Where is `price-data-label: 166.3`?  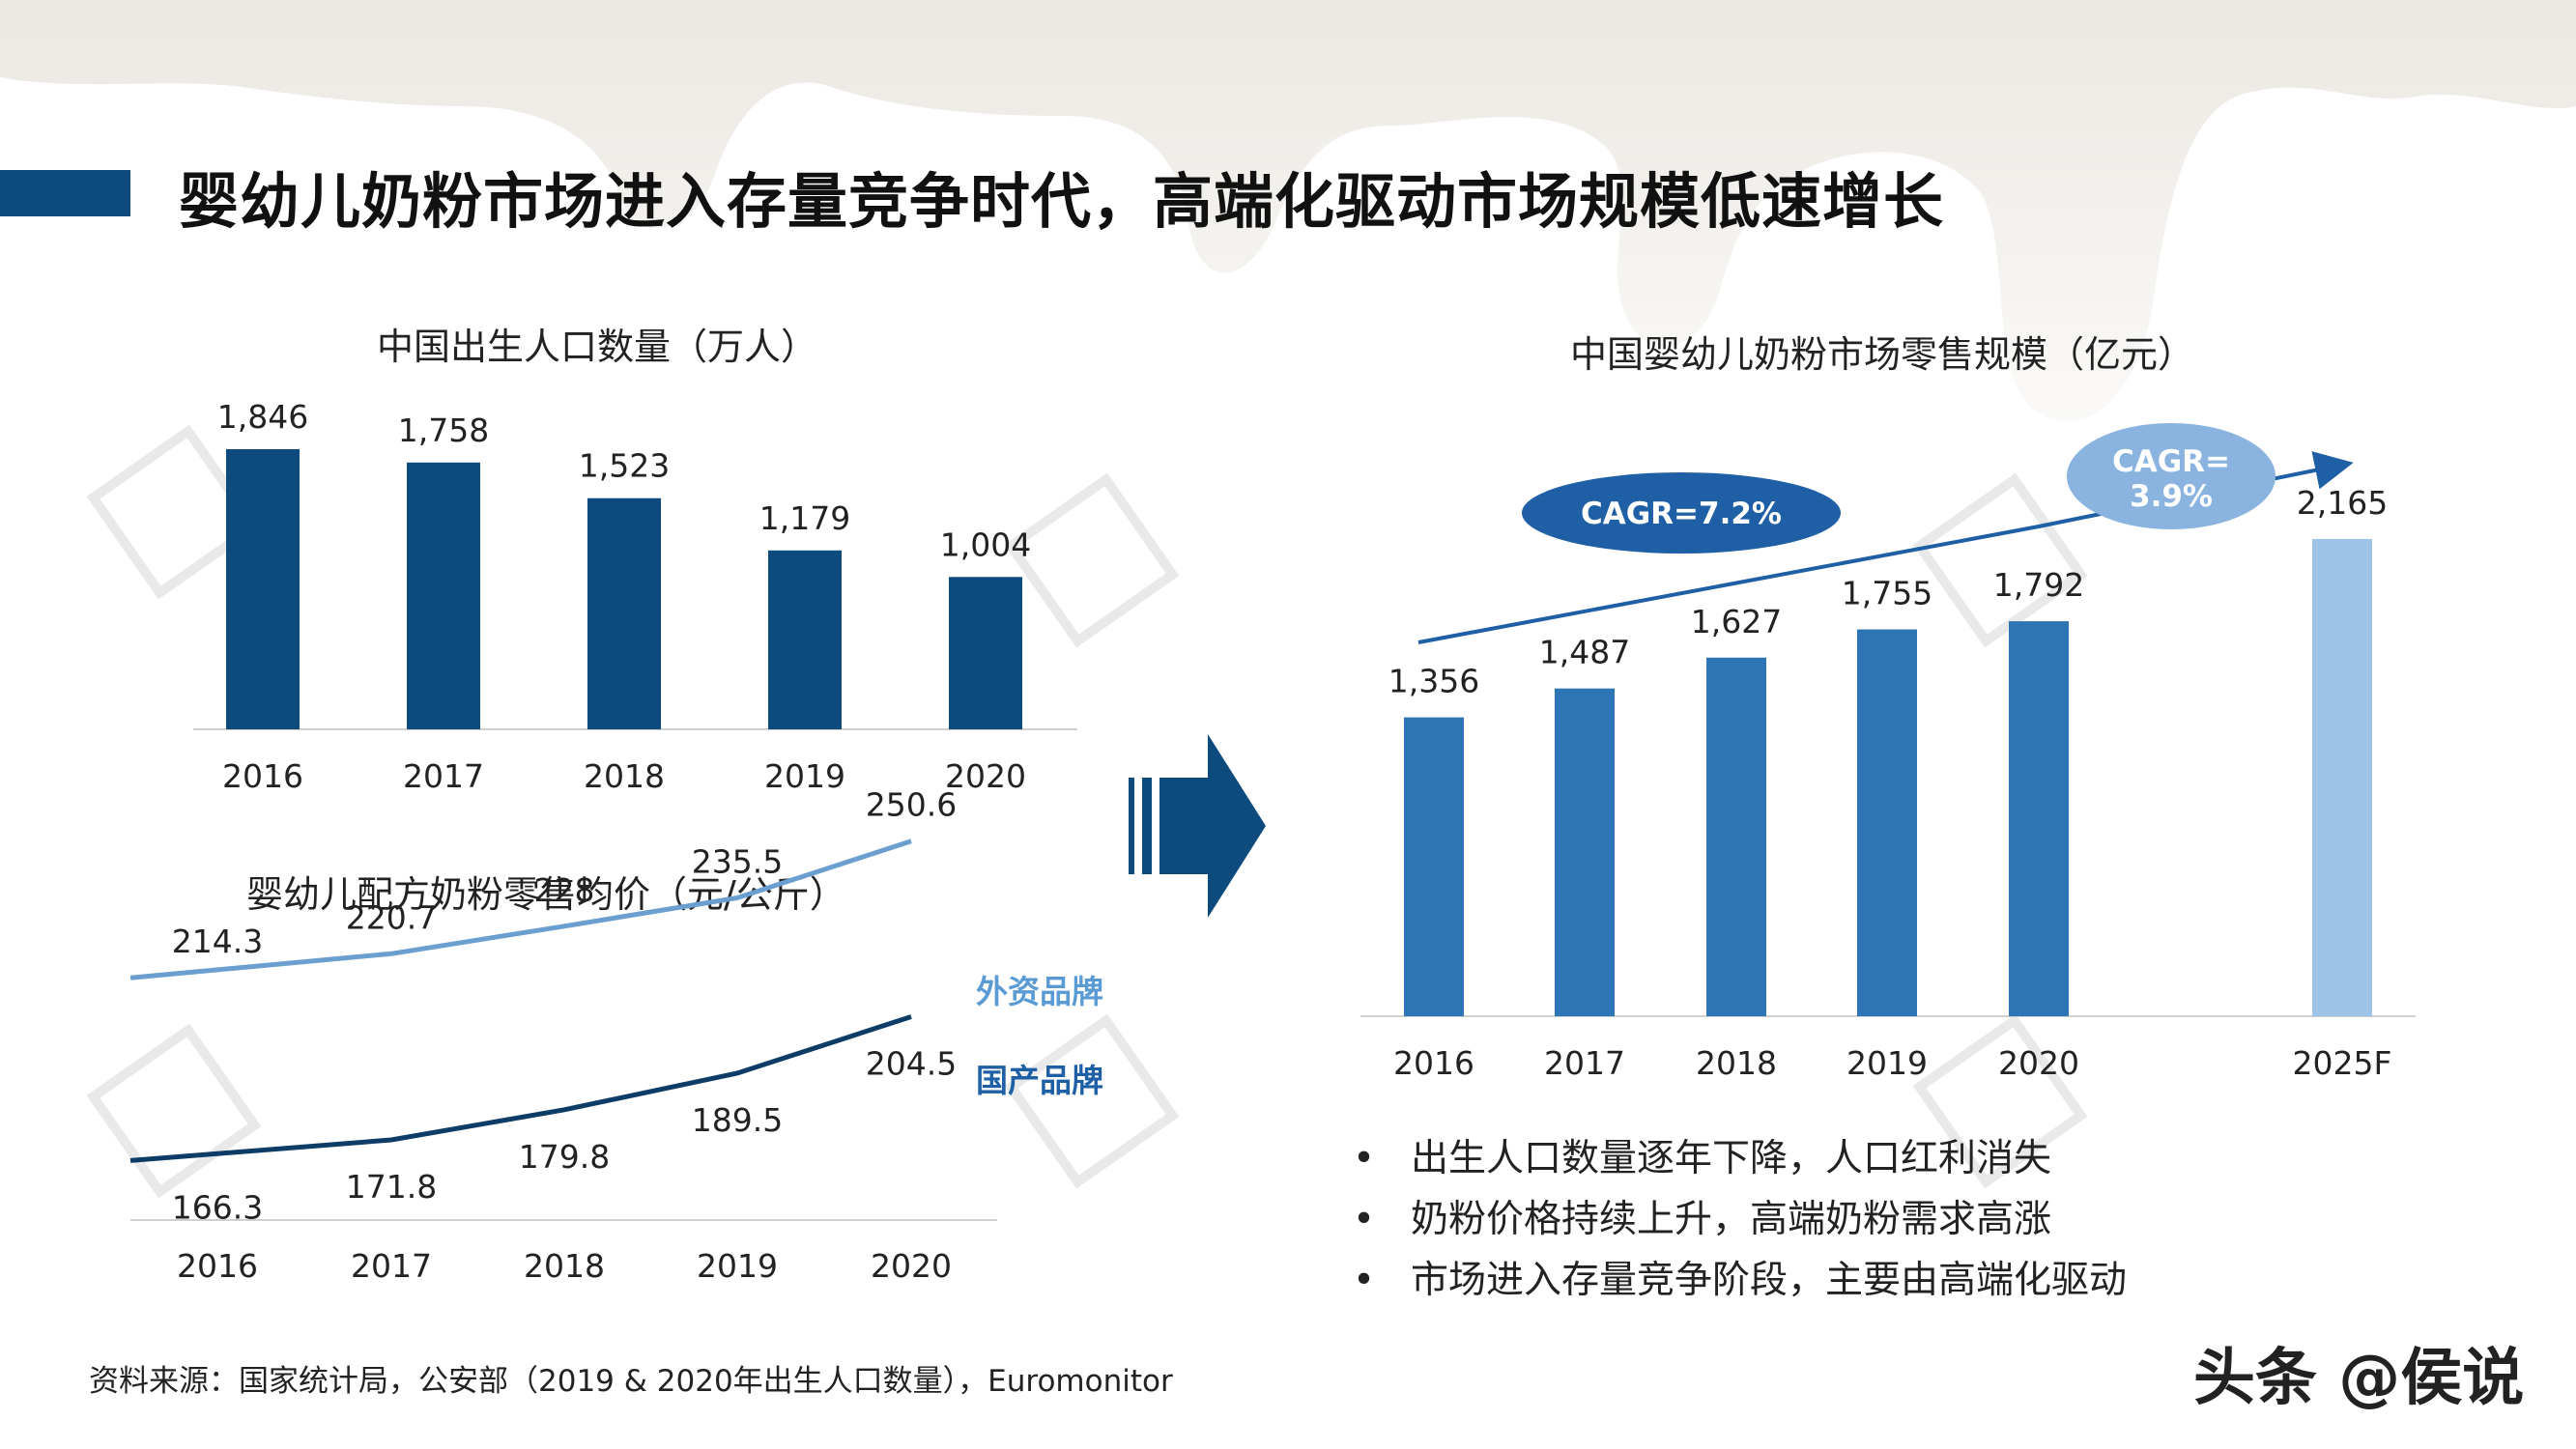 price-data-label: 166.3 is located at coordinates (218, 1207).